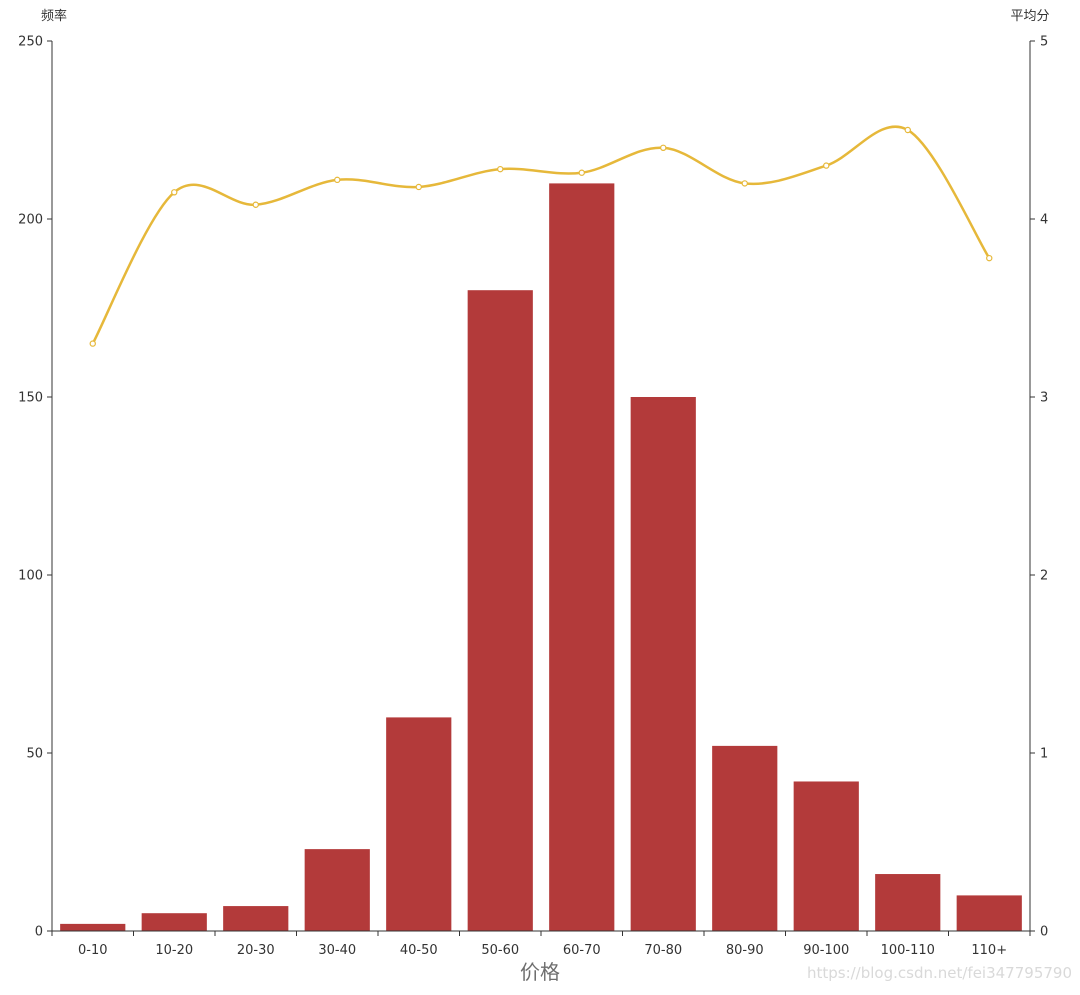 Image resolution: width=1080 pixels, height=995 pixels. I want to click on y-left-tick-label: 150, so click(30, 398).